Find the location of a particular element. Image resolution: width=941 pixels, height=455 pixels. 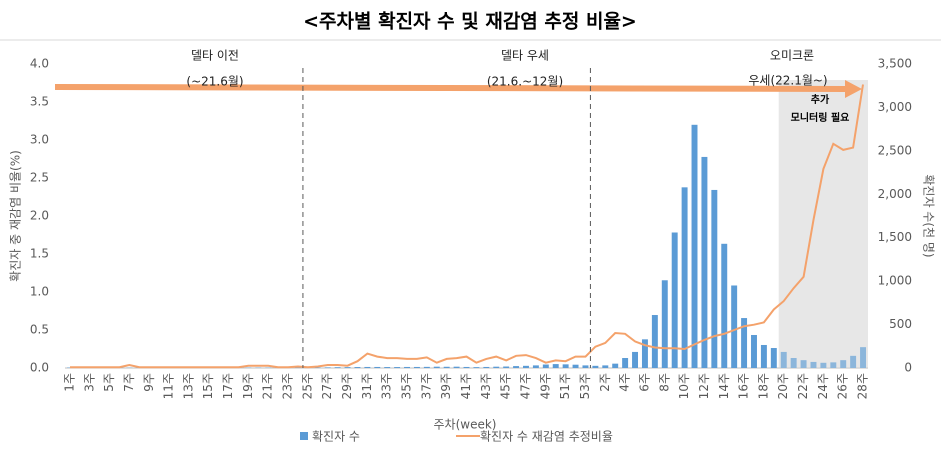

y-tick-label: 1.0 is located at coordinates (39, 292).